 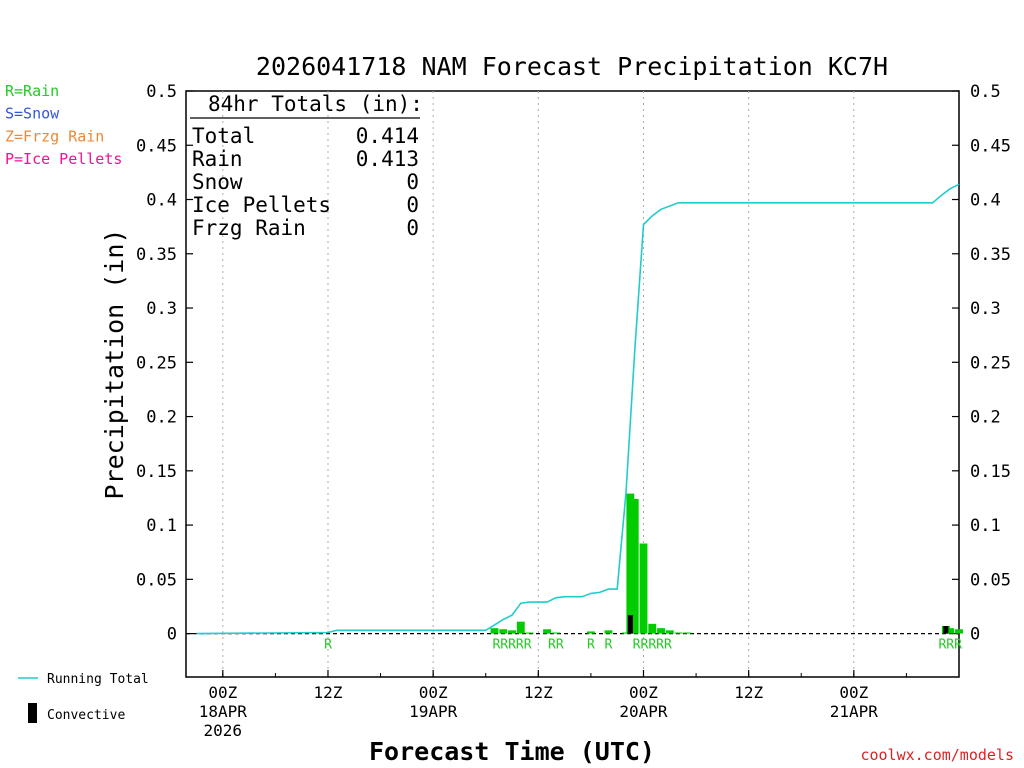 What do you see at coordinates (990, 363) in the screenshot?
I see `y-tick-label-right: 0.25` at bounding box center [990, 363].